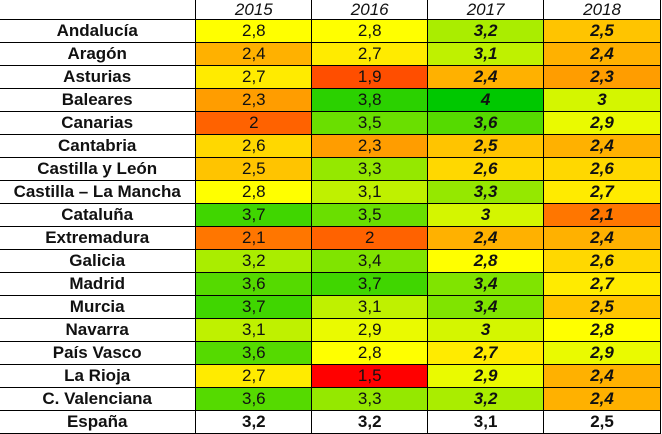 Image resolution: width=662 pixels, height=434 pixels. What do you see at coordinates (98, 169) in the screenshot?
I see `region-name: Castilla y León` at bounding box center [98, 169].